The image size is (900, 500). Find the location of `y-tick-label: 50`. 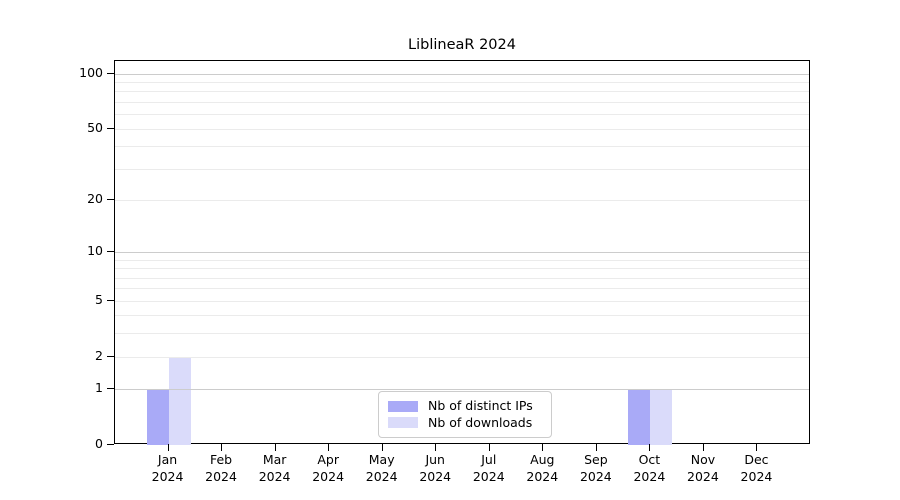

y-tick-label: 50 is located at coordinates (95, 127).